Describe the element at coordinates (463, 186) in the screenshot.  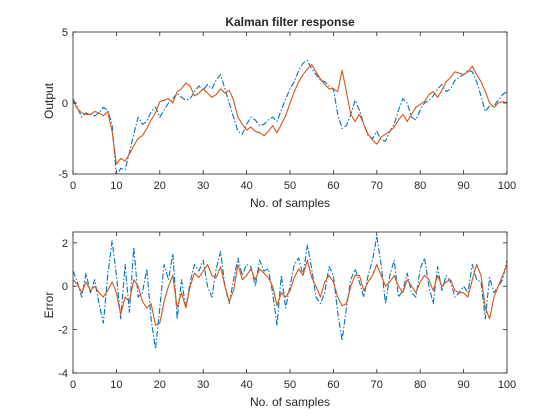
I see `top-x-tick-label: 90` at that location.